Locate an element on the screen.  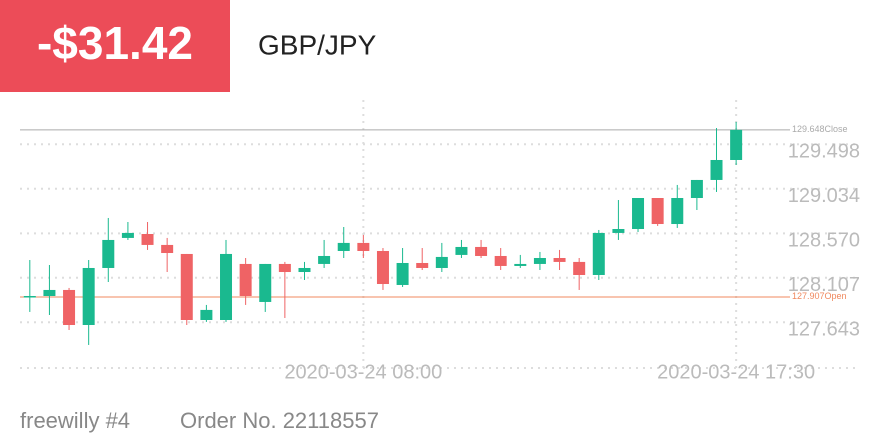
pnl-badge is located at coordinates (115, 46).